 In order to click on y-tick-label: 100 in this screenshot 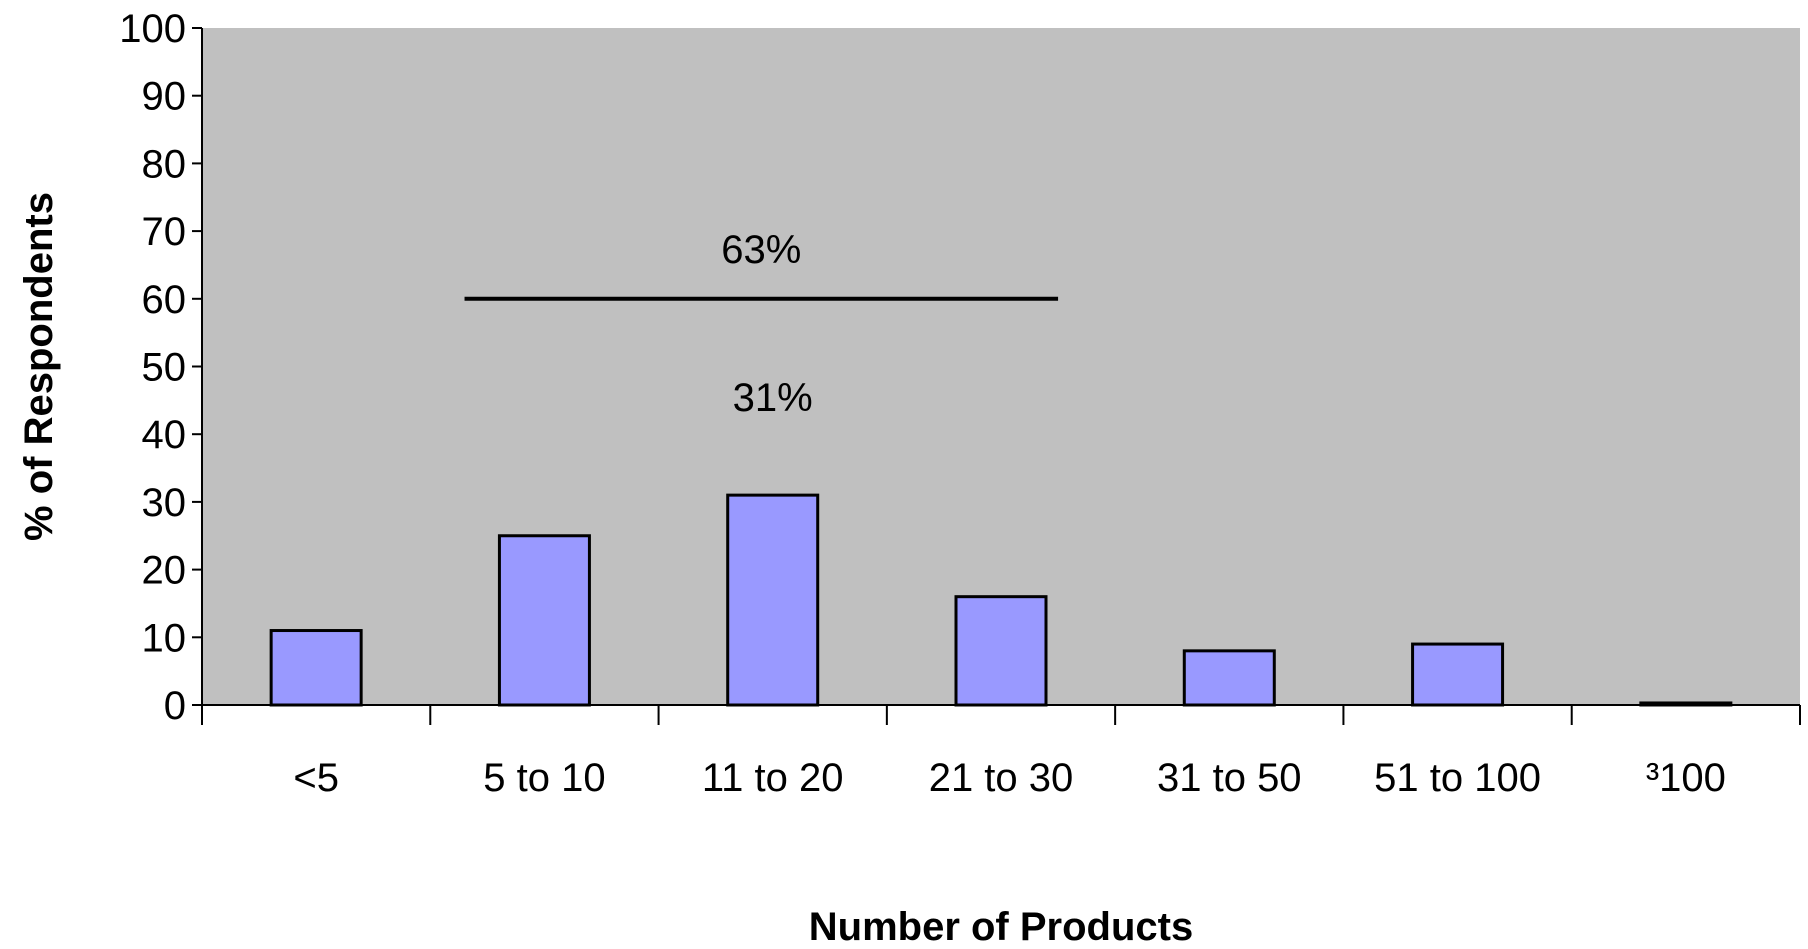, I will do `click(152, 29)`.